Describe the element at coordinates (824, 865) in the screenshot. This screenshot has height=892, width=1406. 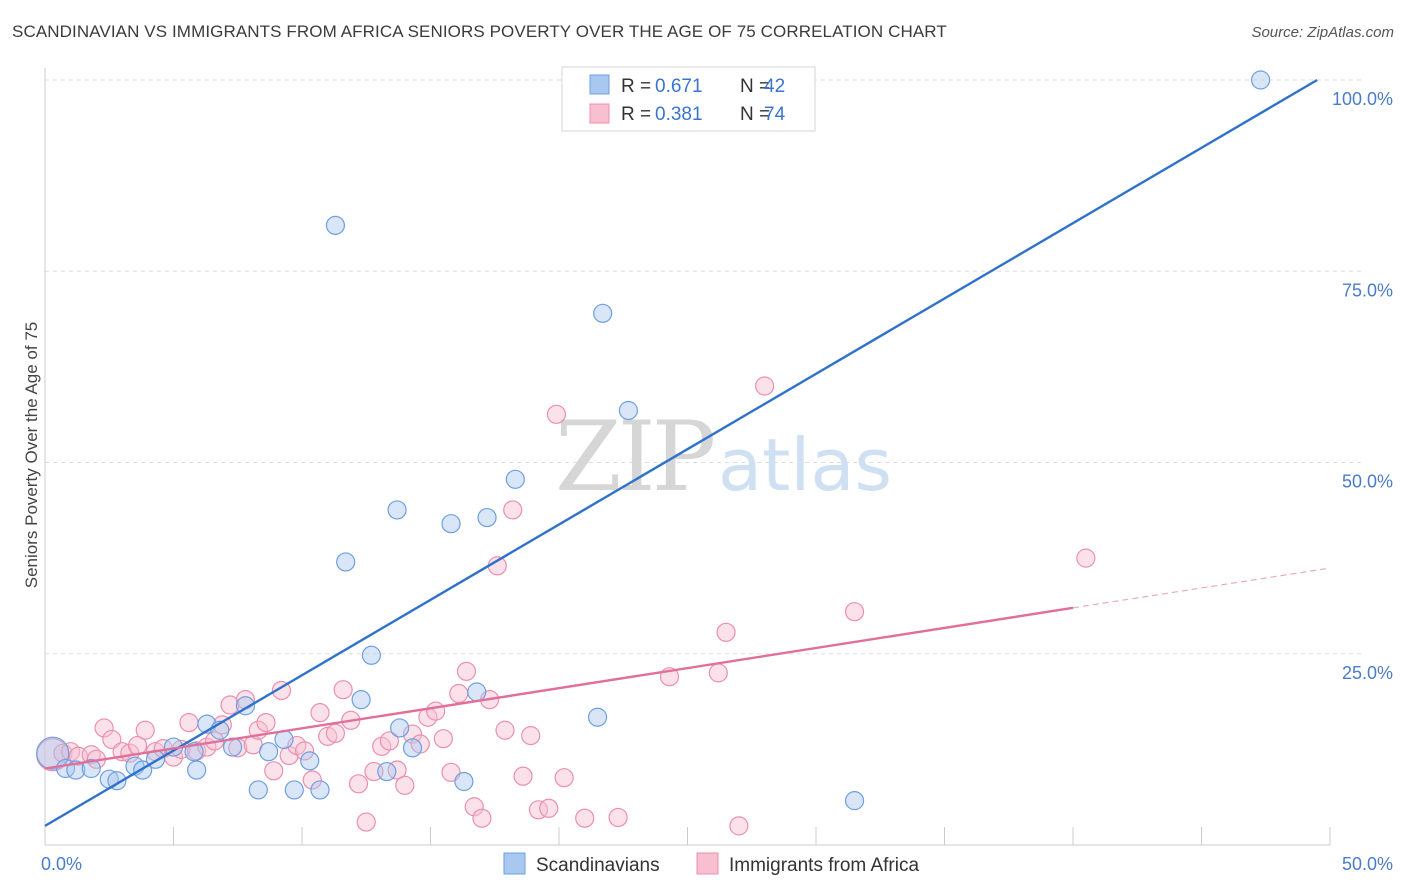
I see `series-label-immigrants: Immigrants from Africa` at that location.